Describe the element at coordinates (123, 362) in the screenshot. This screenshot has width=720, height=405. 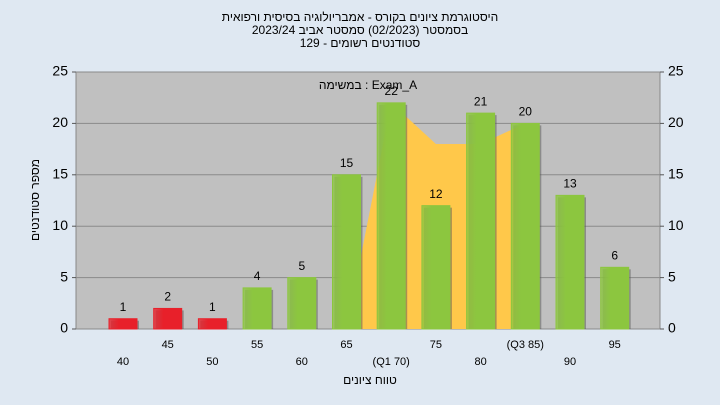
I see `x-tick-label: 40` at that location.